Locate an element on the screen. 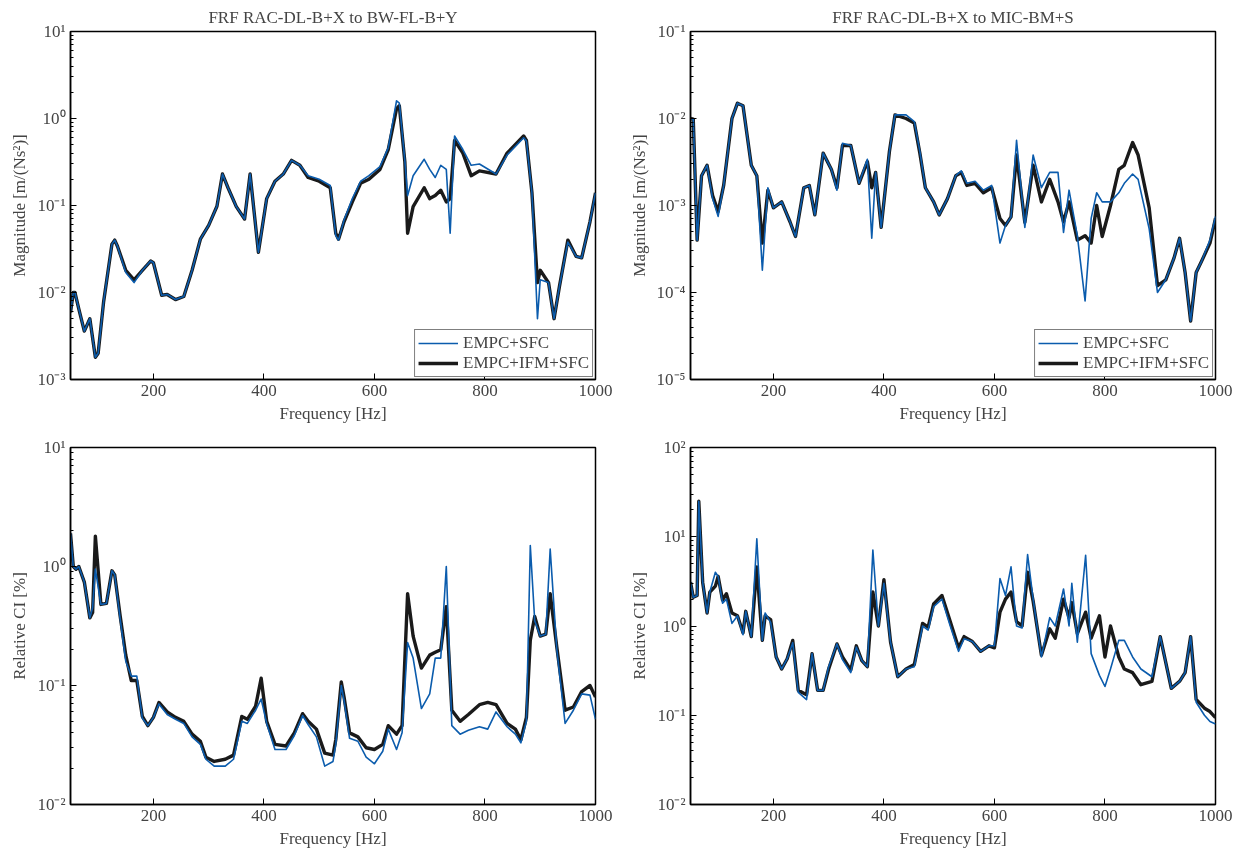 The height and width of the screenshot is (854, 1253). y-tick-label: 10⁻⁴ is located at coordinates (671, 292).